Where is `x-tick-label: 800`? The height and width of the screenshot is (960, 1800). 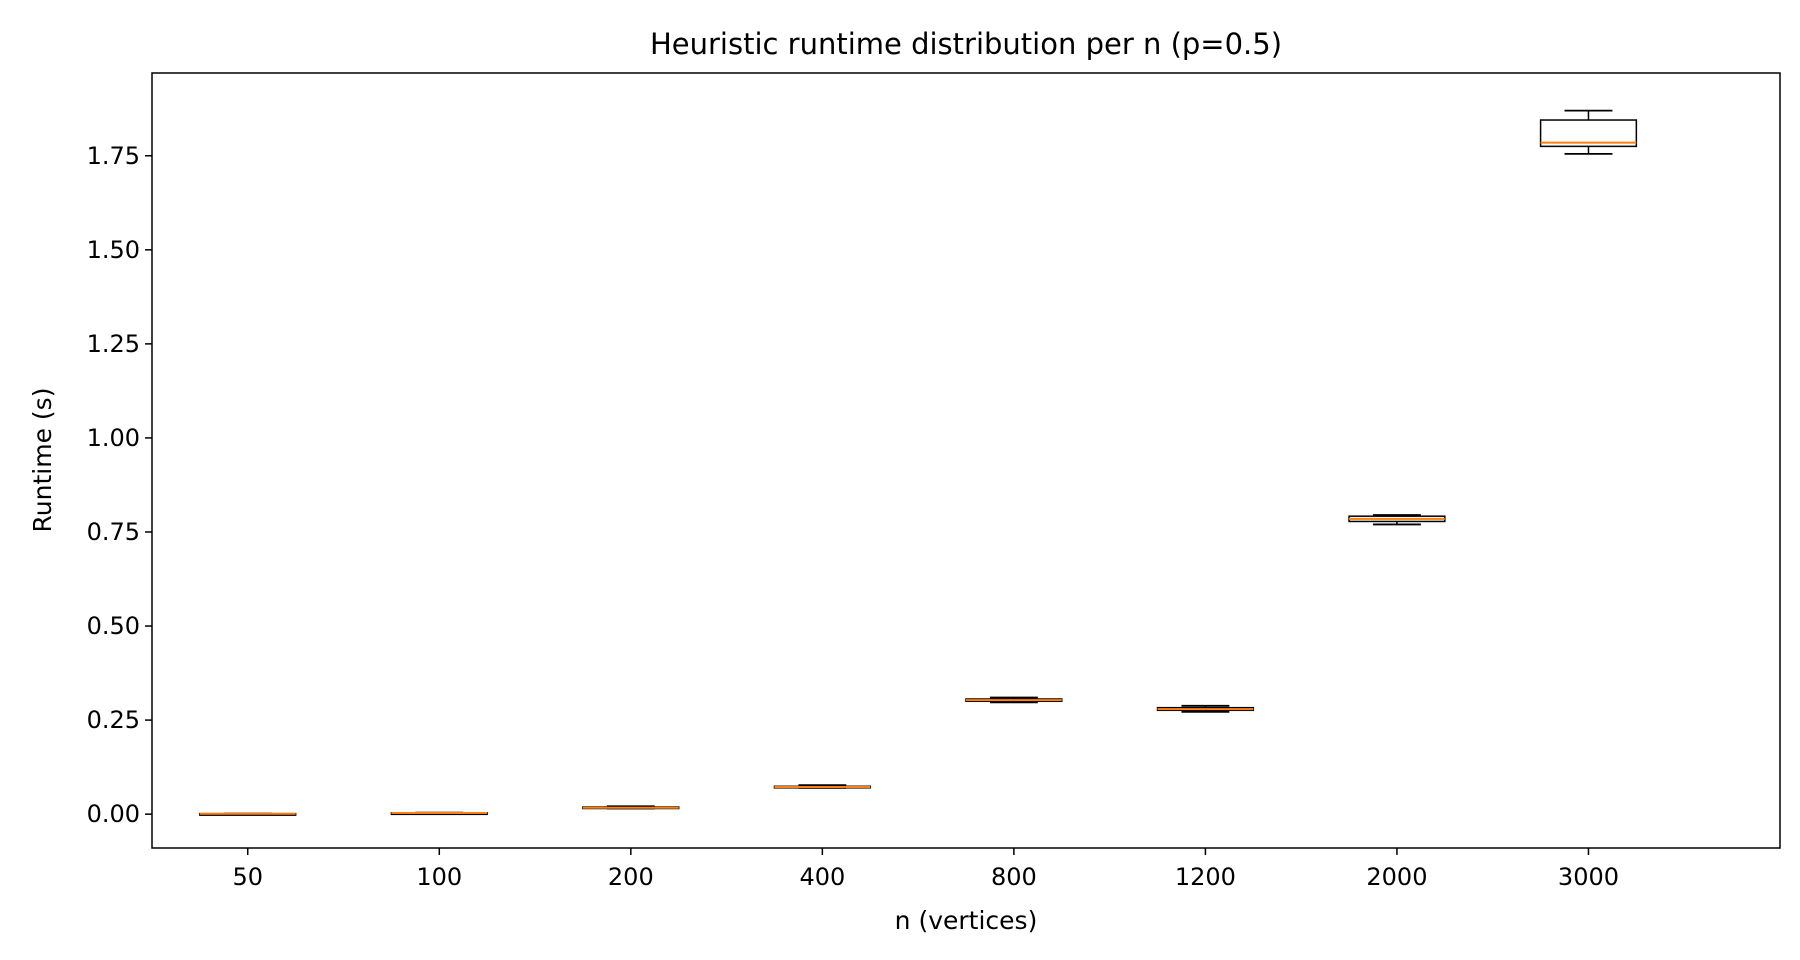
x-tick-label: 800 is located at coordinates (1014, 877).